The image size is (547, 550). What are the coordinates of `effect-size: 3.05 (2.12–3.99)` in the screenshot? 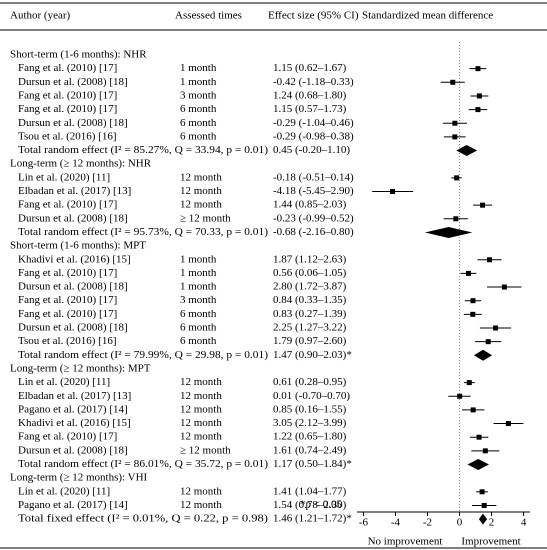 It's located at (310, 423).